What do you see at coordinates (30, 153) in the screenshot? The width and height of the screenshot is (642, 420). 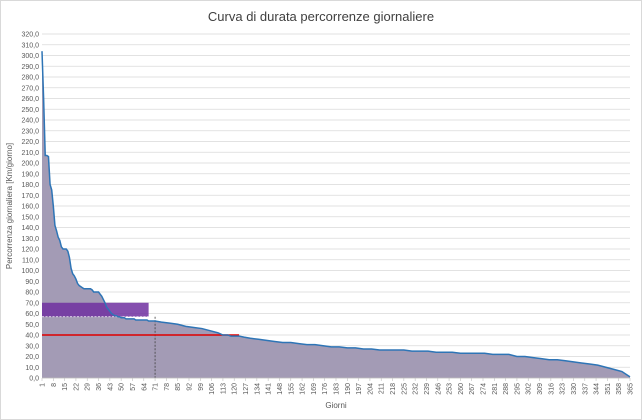 I see `y-tick-label: 210,0` at bounding box center [30, 153].